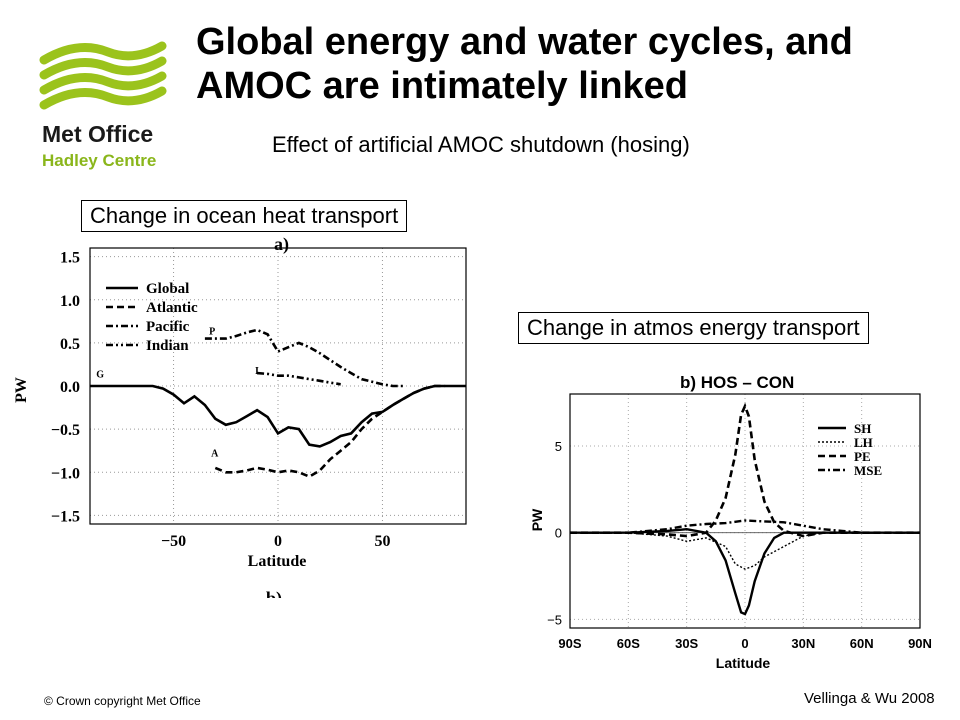  Describe the element at coordinates (558, 533) in the screenshot. I see `chart2-ytick-label: 0` at that location.